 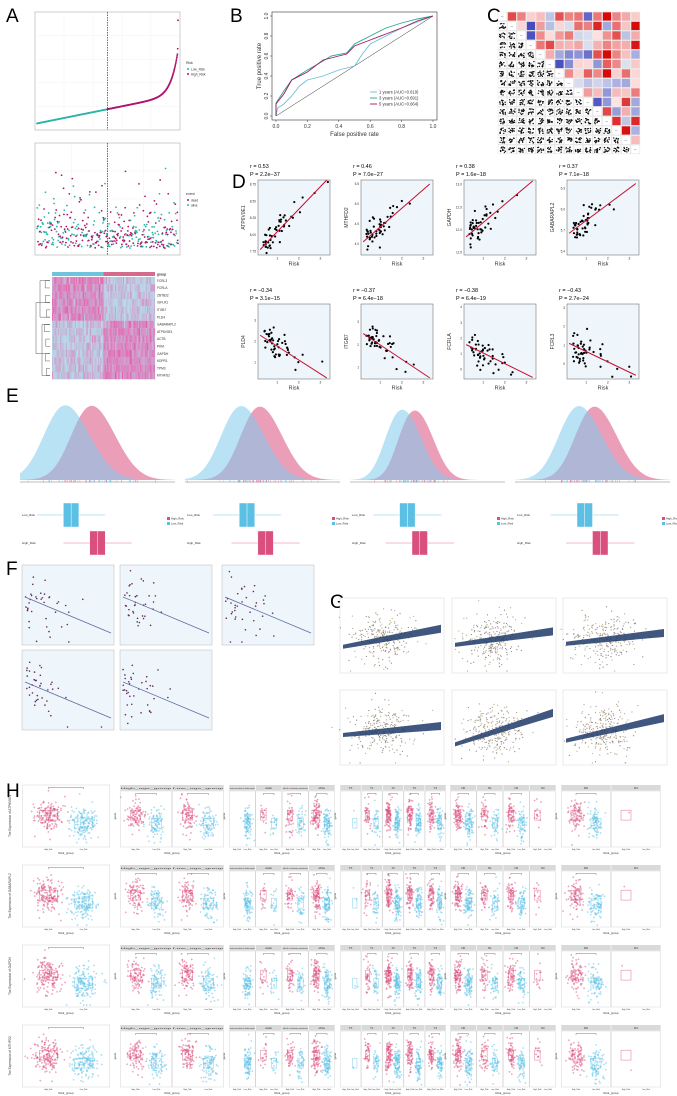 I want to click on x-tick-label: 0.4, so click(x=338, y=127).